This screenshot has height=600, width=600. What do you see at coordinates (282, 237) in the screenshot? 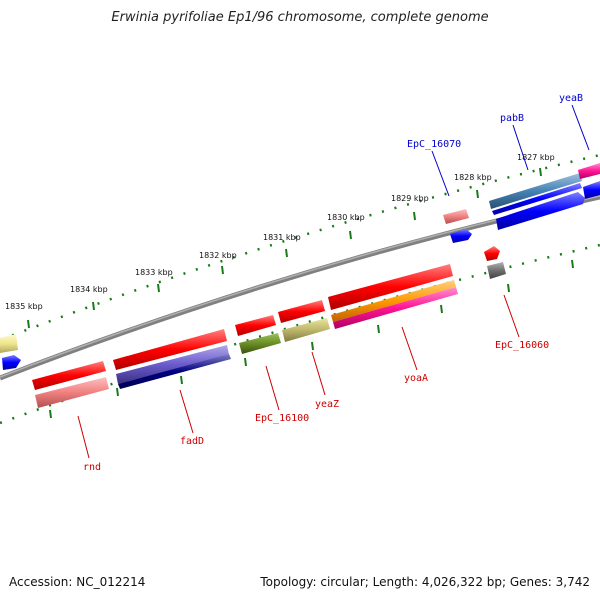
I see `tick-label: 1831 kbp` at bounding box center [282, 237].